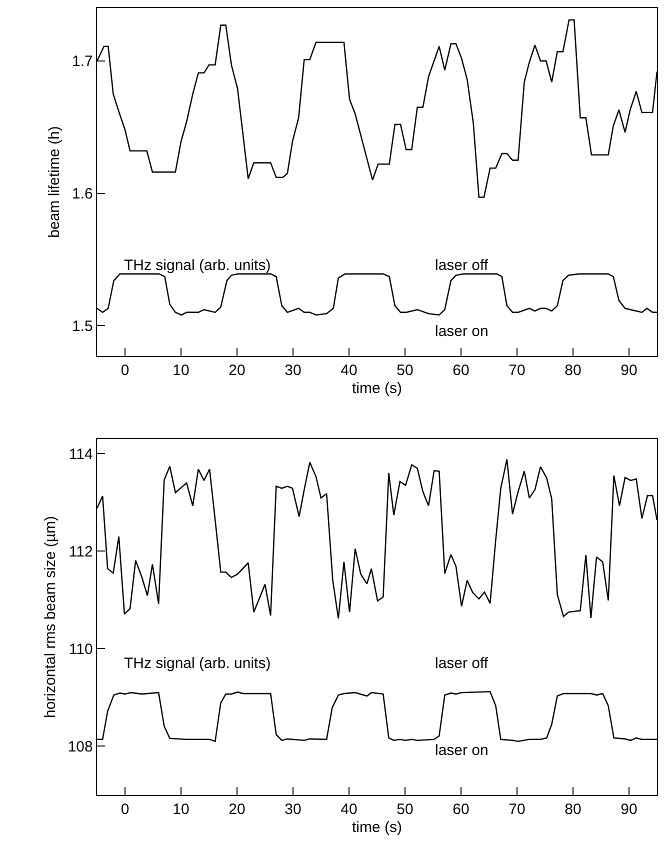  Describe the element at coordinates (80, 454) in the screenshot. I see `y-tick-label: 114` at that location.